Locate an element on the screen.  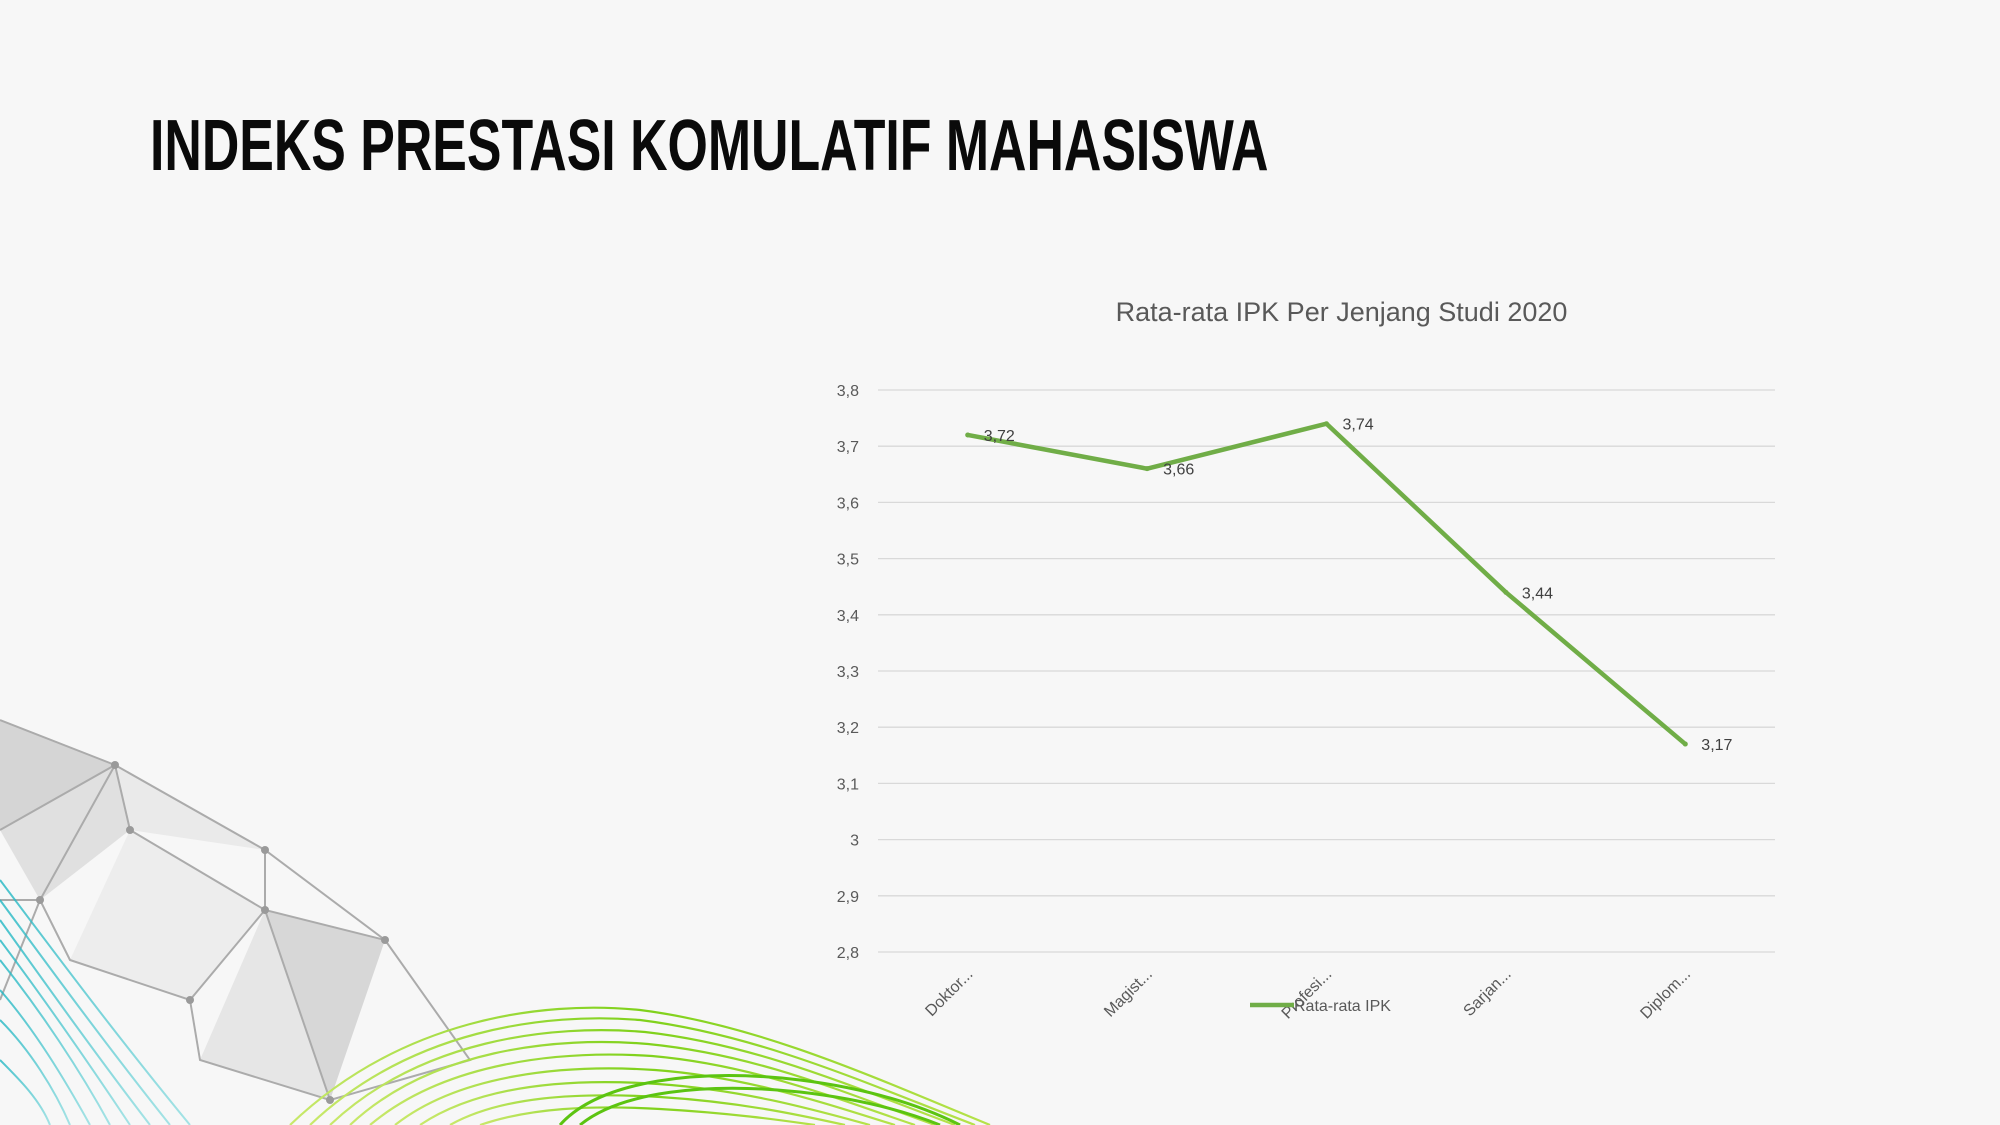
data-label: 3,17 is located at coordinates (1716, 745).